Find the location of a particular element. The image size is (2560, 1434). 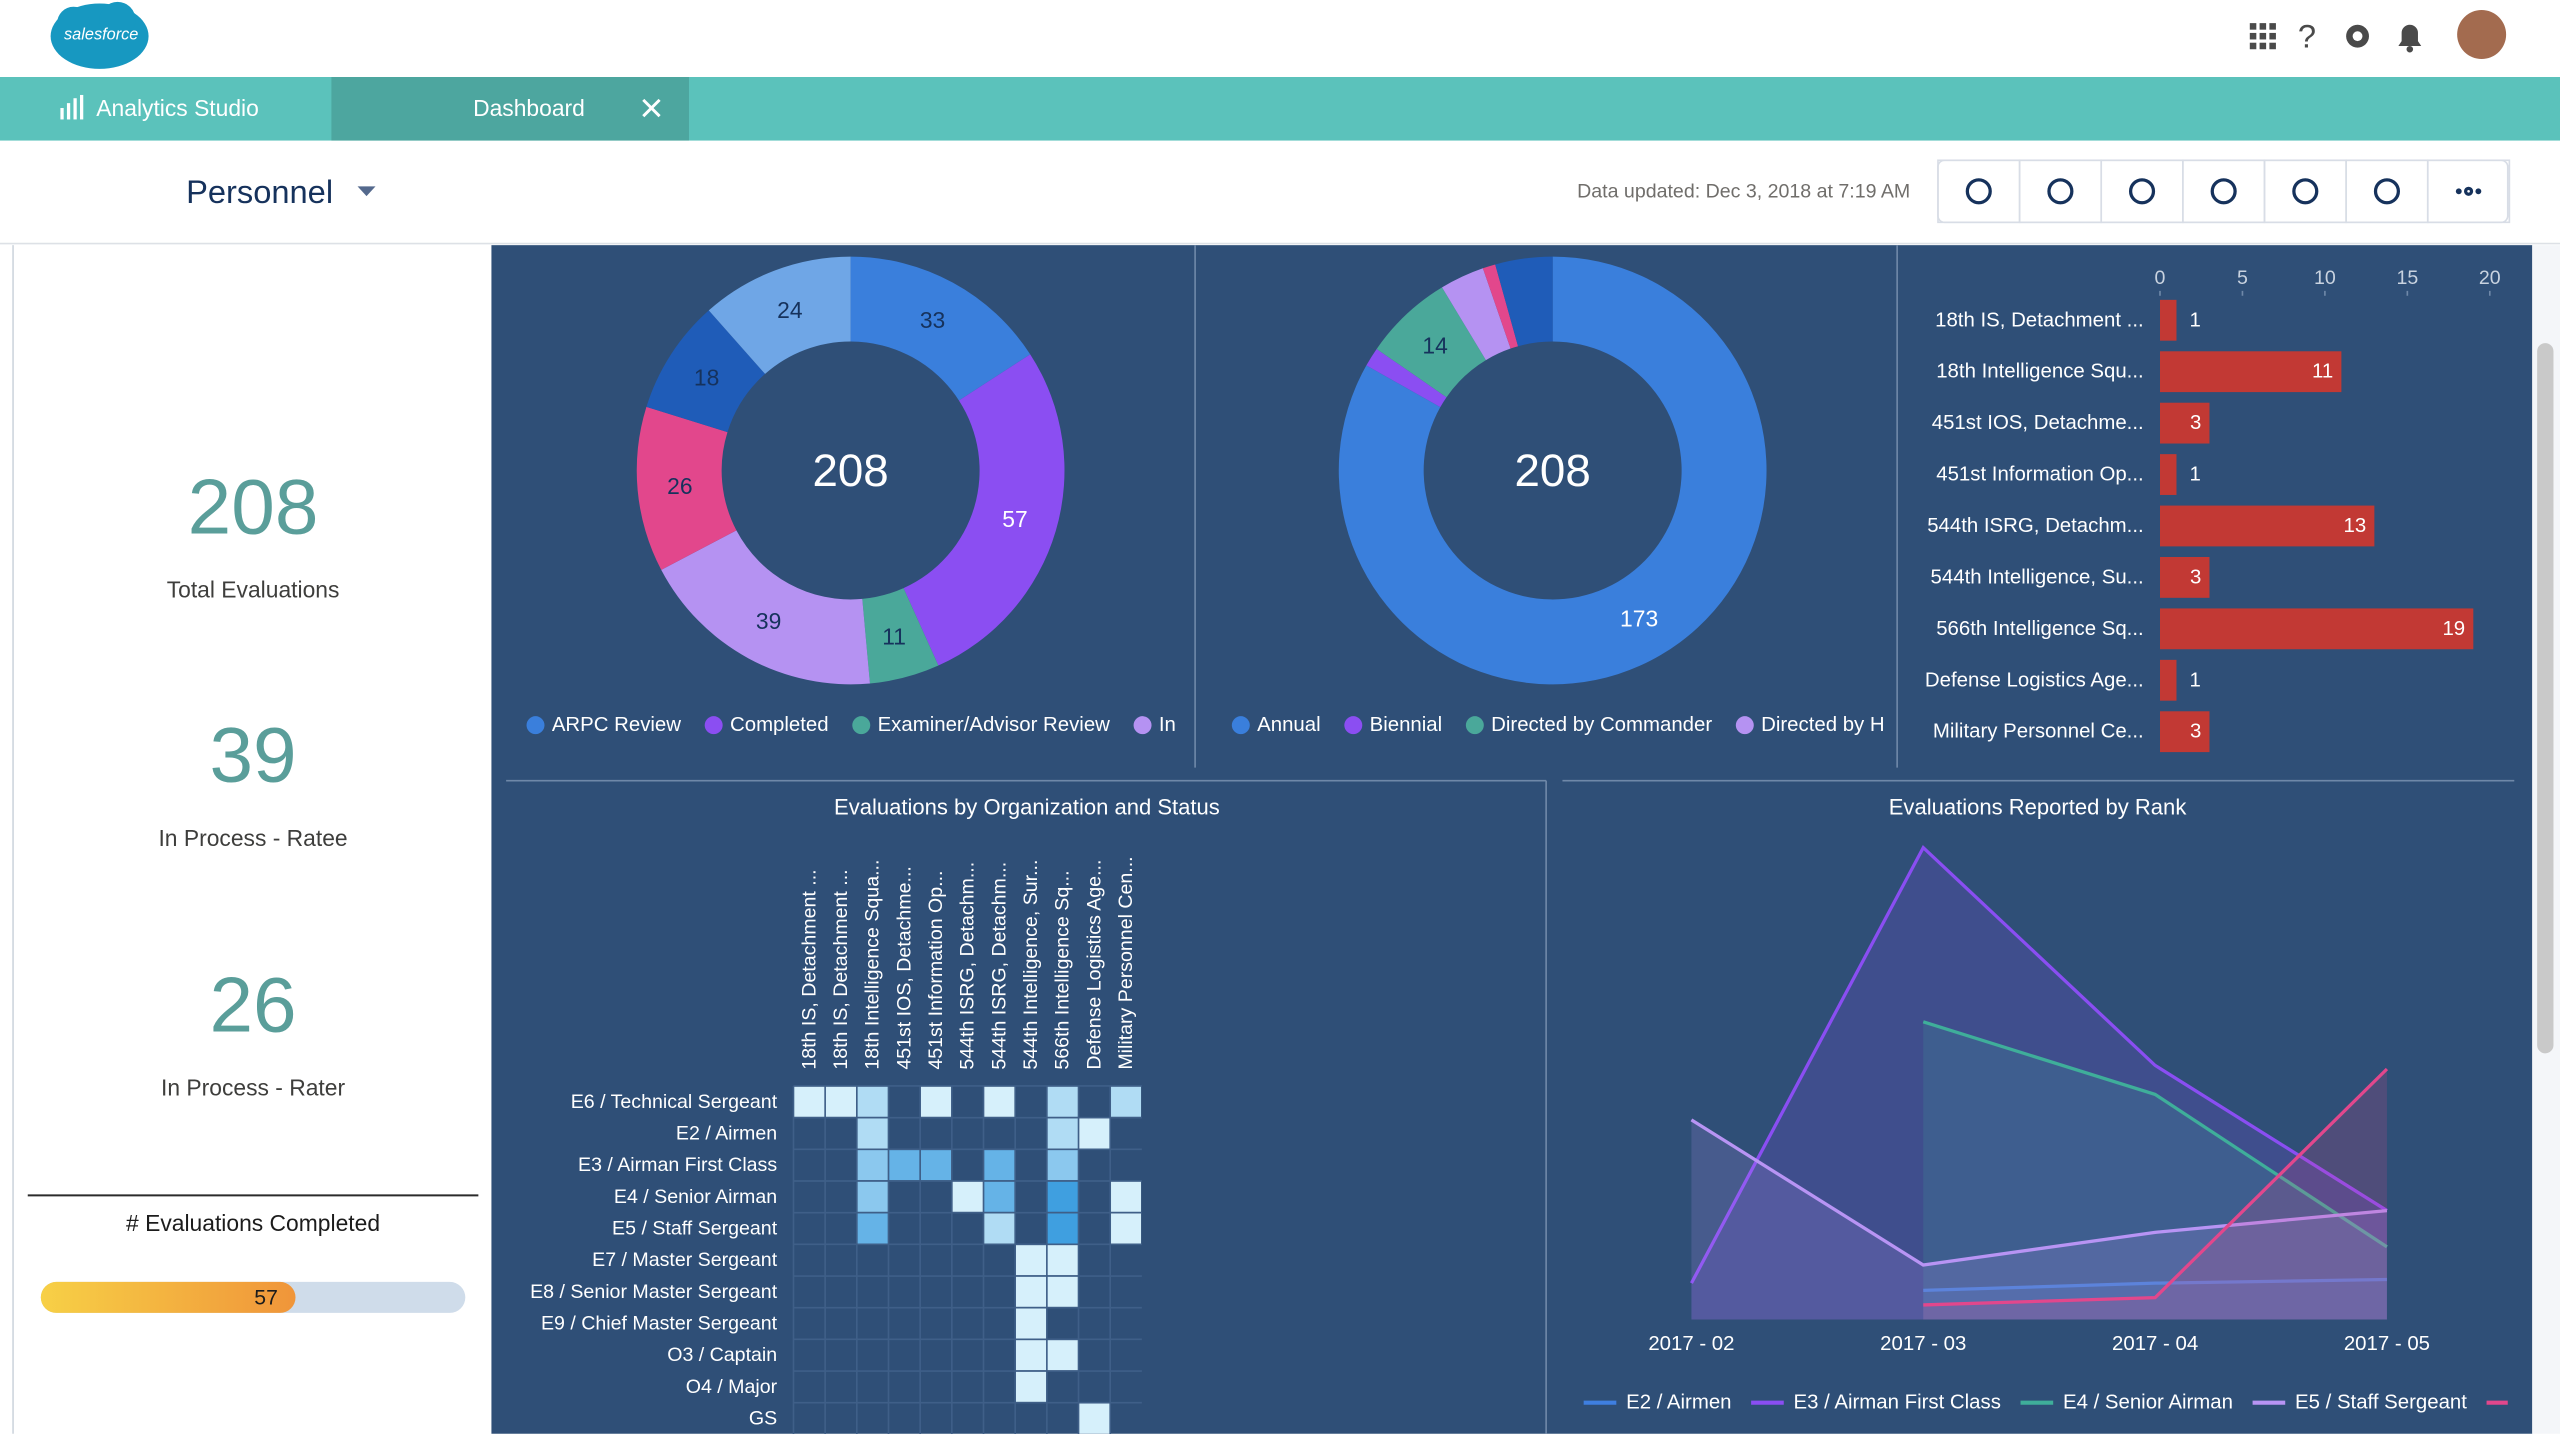

legend-label: Directed by HAF is located at coordinates (1836, 725).